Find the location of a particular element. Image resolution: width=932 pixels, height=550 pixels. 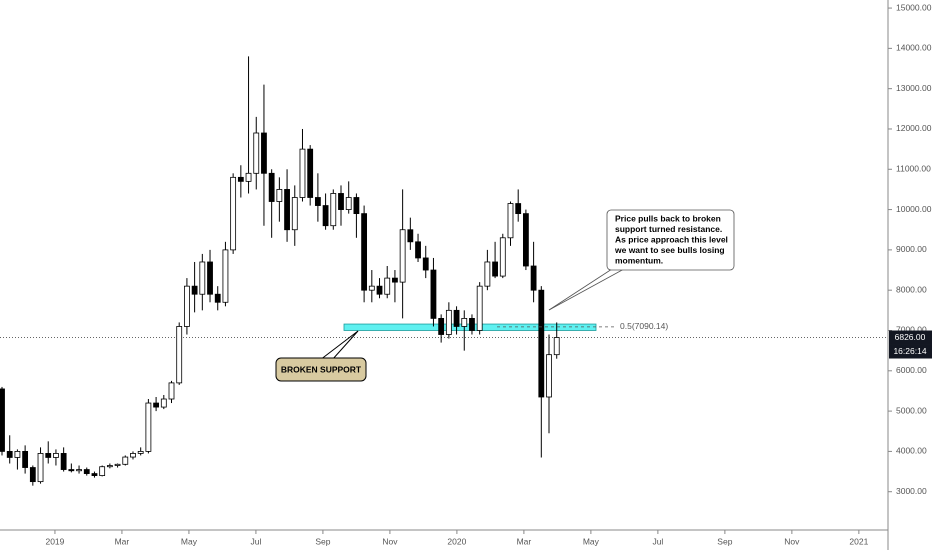

y-tick-label: 9000.00 is located at coordinates (911, 249).